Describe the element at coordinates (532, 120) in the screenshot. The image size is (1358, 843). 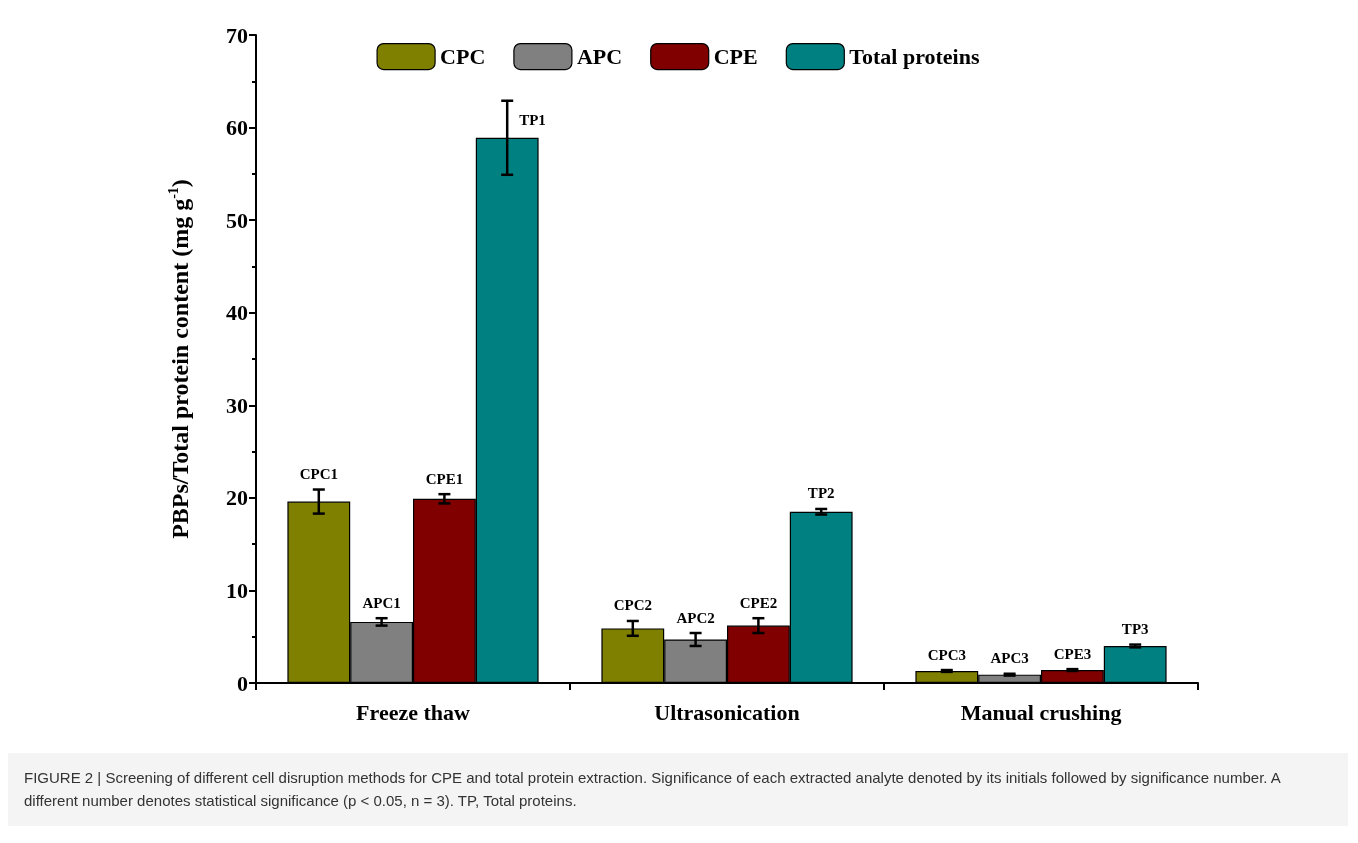
I see `data-label: TP1` at that location.